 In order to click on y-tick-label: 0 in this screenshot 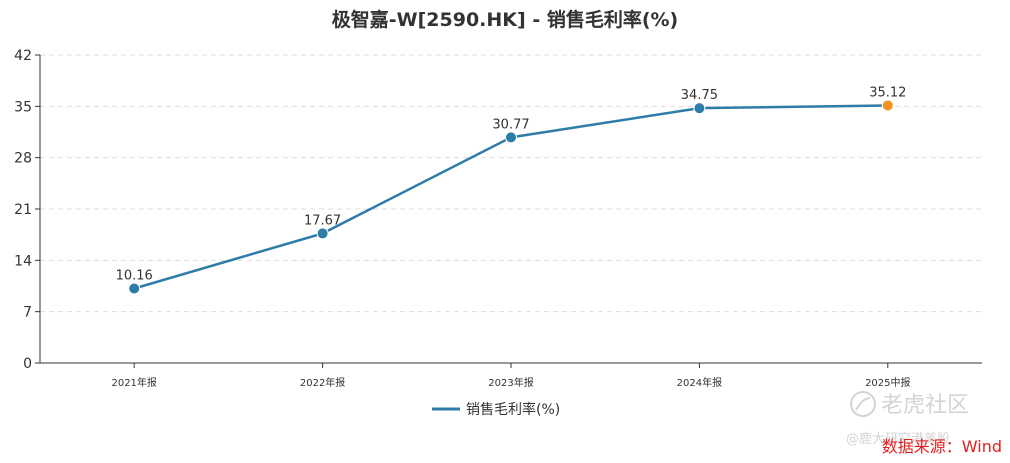, I will do `click(27, 364)`.